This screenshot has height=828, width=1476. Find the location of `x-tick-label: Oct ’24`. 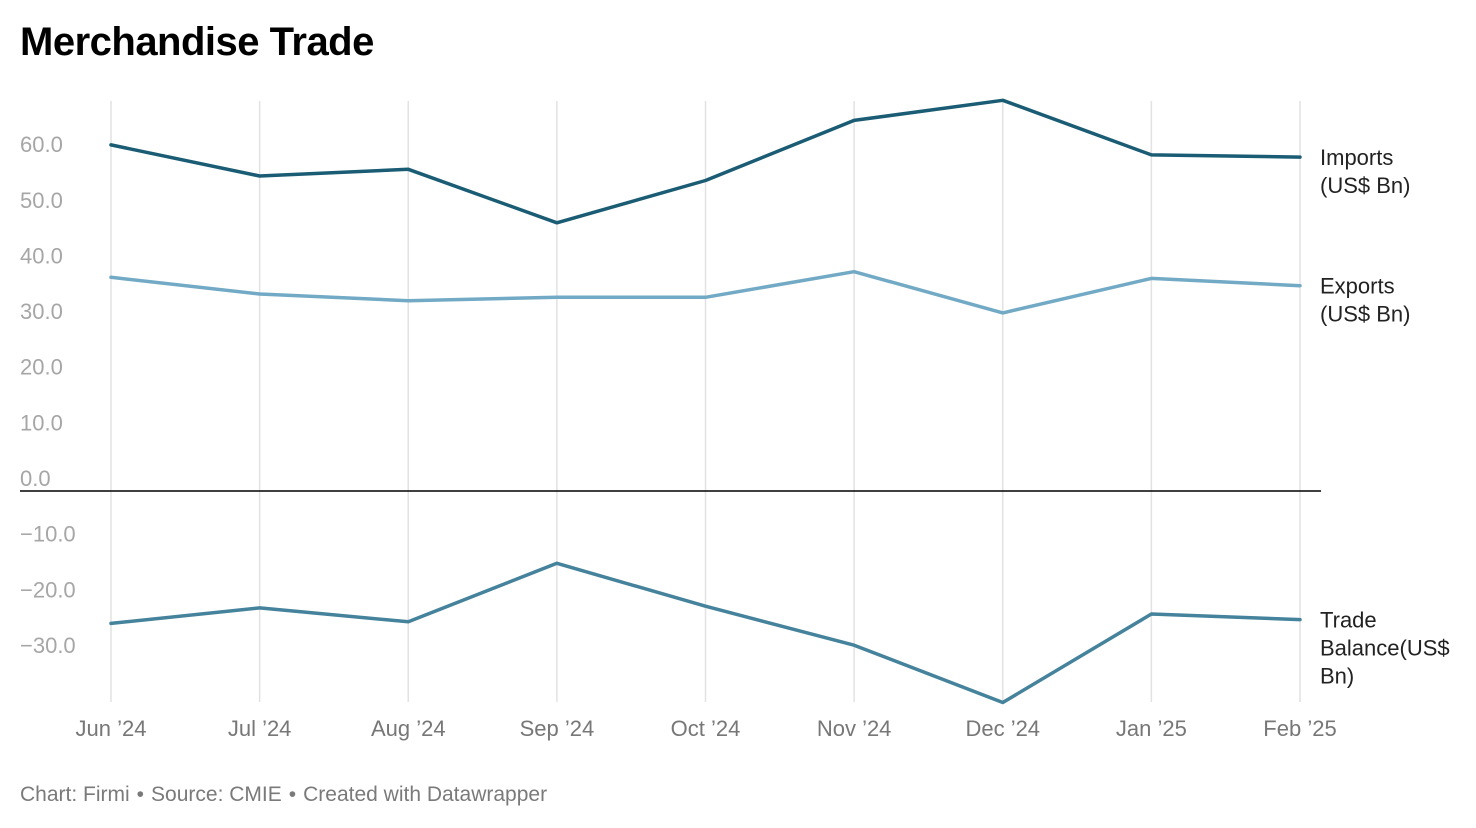

x-tick-label: Oct ’24 is located at coordinates (706, 728).